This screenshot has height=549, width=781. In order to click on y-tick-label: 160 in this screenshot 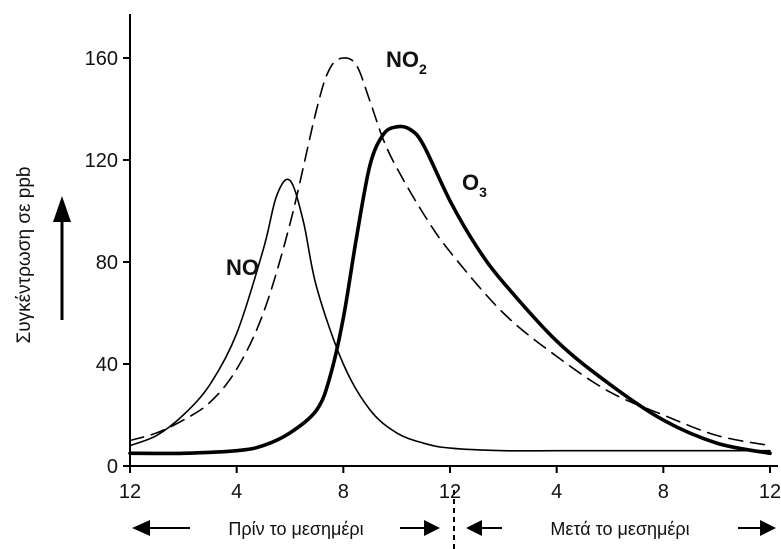, I will do `click(101, 59)`.